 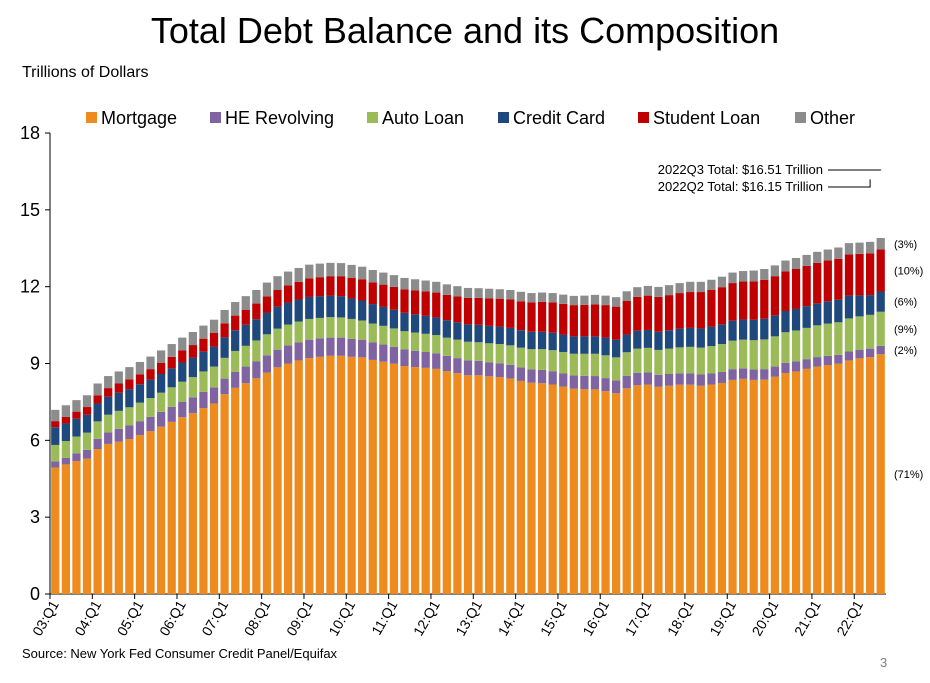 I want to click on y-tick-label: 0, so click(x=35, y=594).